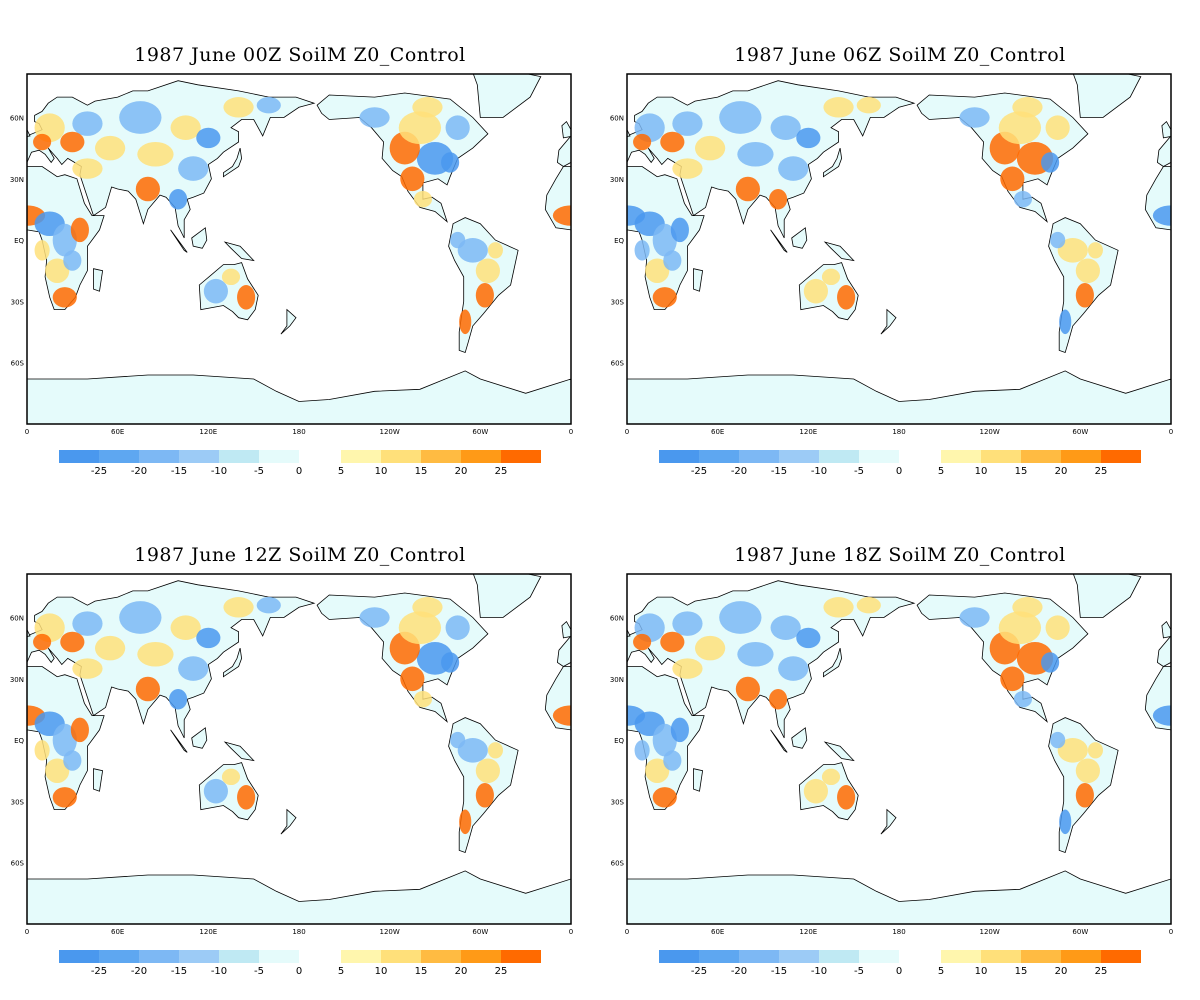 Image resolution: width=1200 pixels, height=1000 pixels. I want to click on lat-tick-label: 60S, so click(618, 364).